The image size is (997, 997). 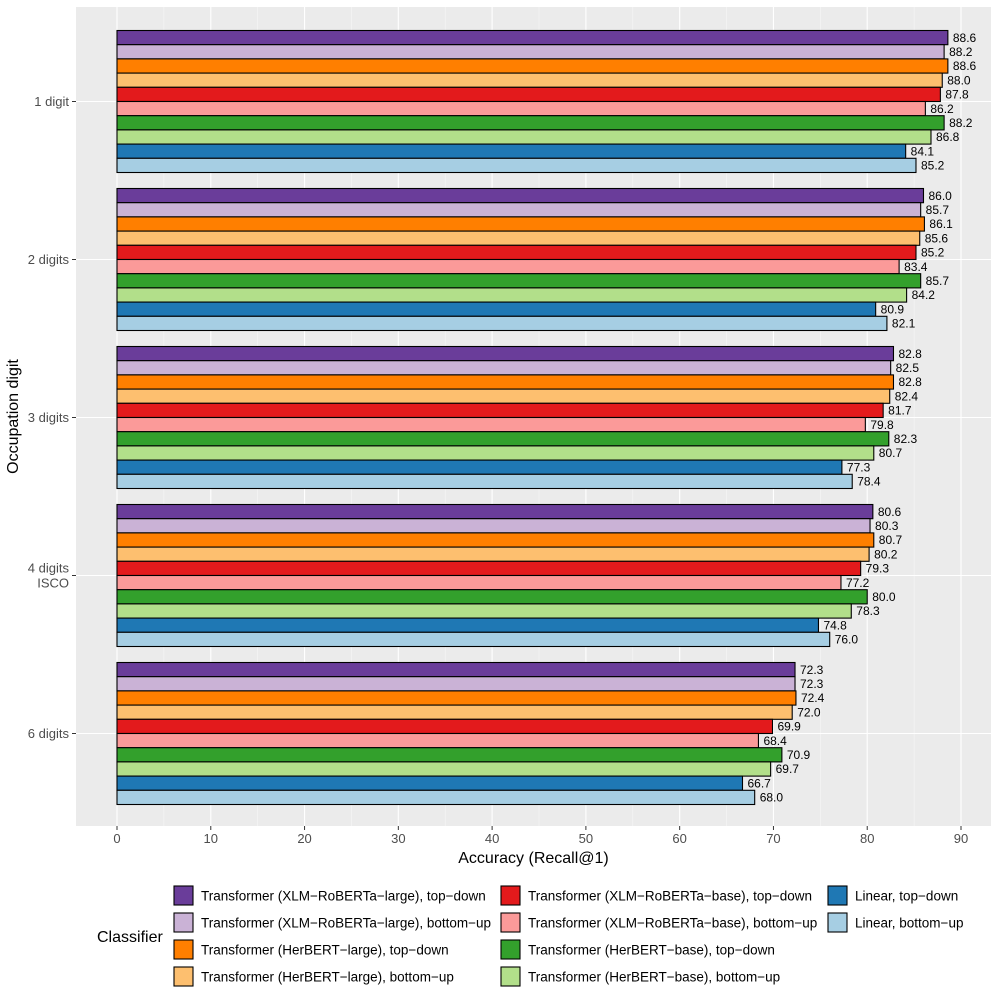 I want to click on bar-value-label: 76.0, so click(x=847, y=640).